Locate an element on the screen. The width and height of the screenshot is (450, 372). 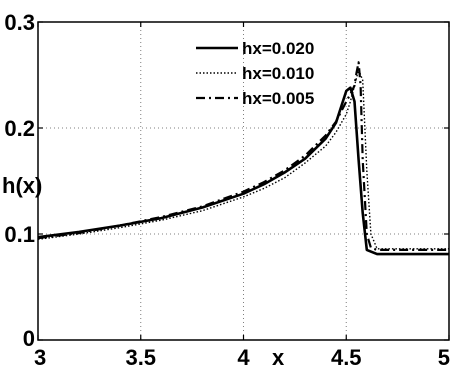
legend: hx=0.020 hx=0.010 hx=0.005 is located at coordinates (255, 73).